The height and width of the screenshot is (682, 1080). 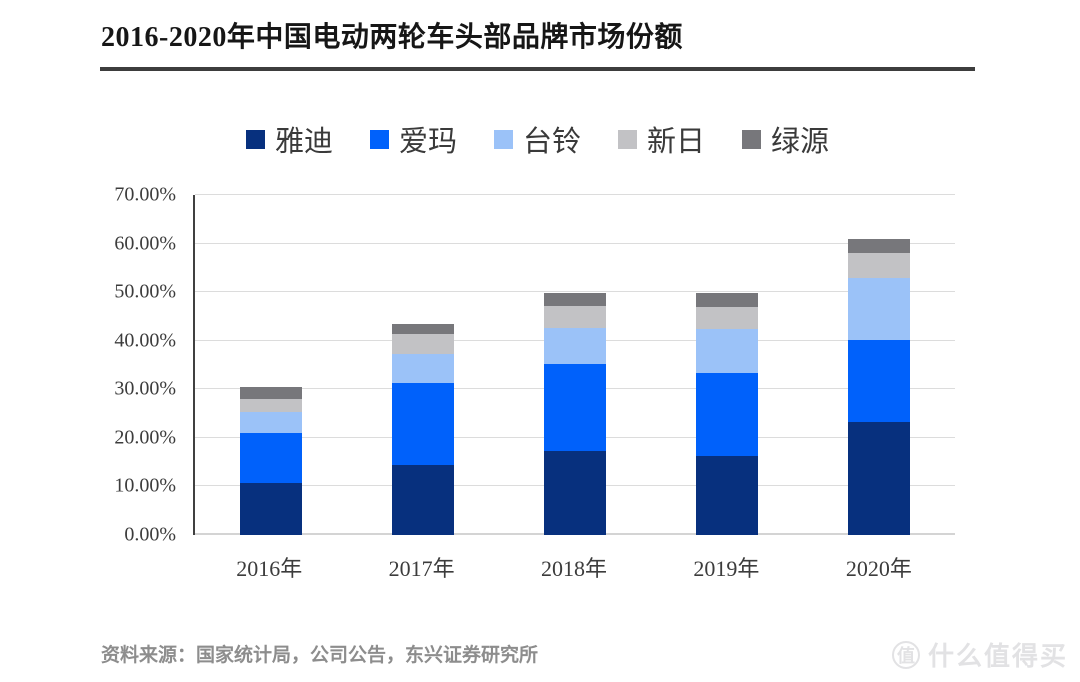 What do you see at coordinates (537, 69) in the screenshot?
I see `title-underline` at bounding box center [537, 69].